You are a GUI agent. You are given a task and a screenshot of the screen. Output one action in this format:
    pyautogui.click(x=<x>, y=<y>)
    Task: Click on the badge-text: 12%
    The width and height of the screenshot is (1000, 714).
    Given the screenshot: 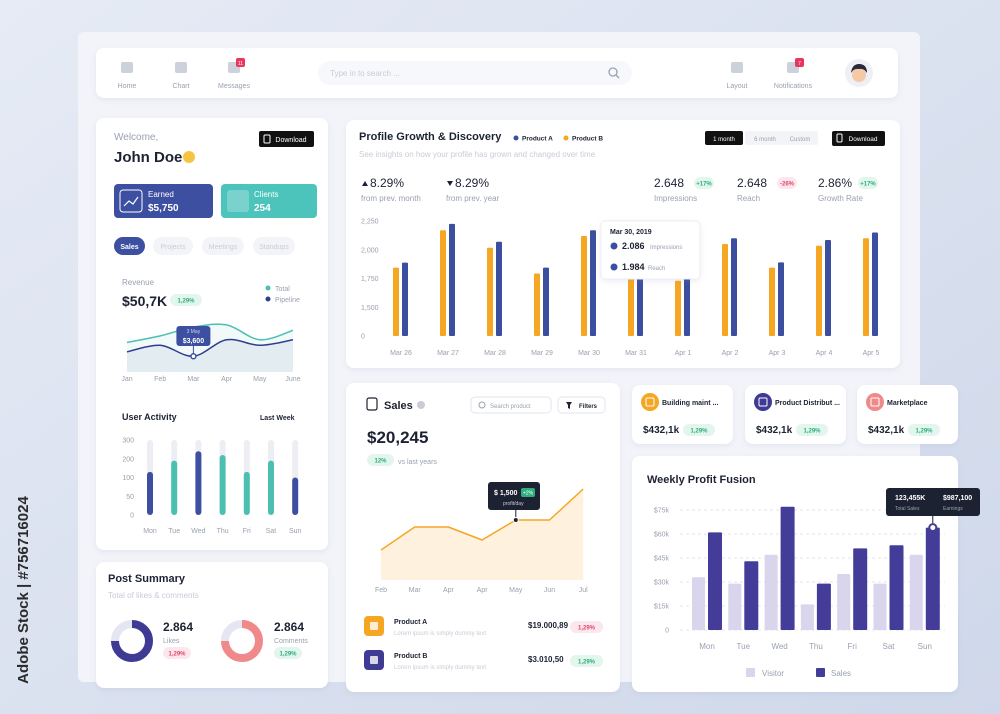 What is the action you would take?
    pyautogui.click(x=380, y=462)
    